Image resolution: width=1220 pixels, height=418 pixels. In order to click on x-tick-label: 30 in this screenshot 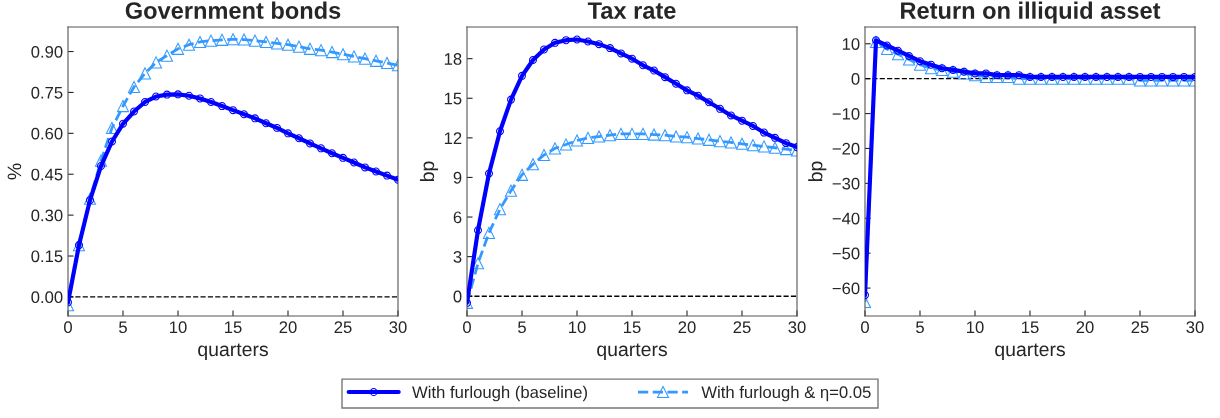, I will do `click(1195, 327)`.